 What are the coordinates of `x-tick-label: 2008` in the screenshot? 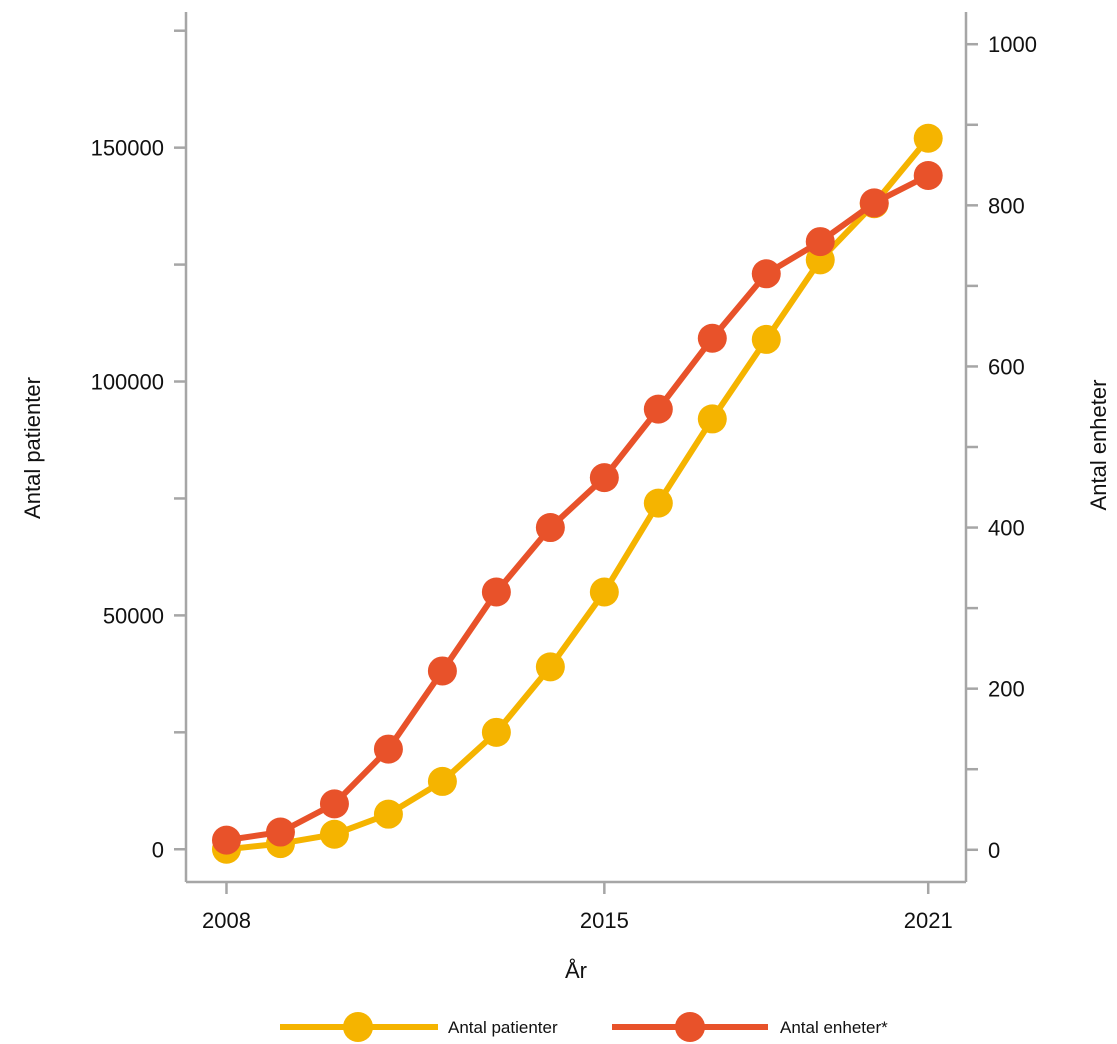 It's located at (226, 920).